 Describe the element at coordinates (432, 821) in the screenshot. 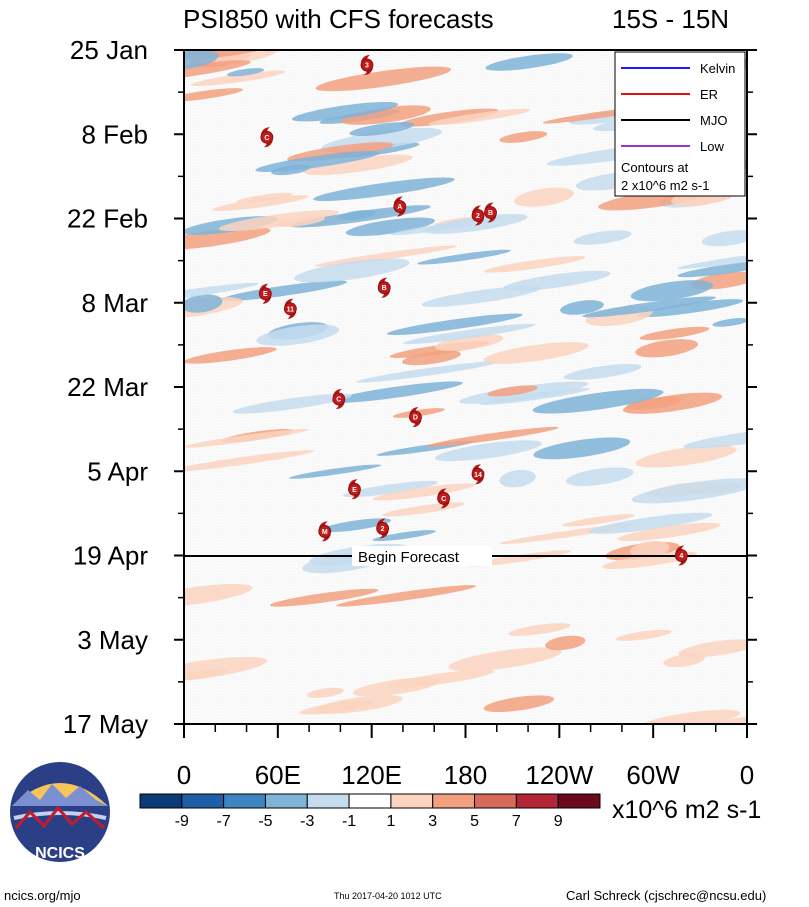

I see `colorbar-label: 3` at that location.